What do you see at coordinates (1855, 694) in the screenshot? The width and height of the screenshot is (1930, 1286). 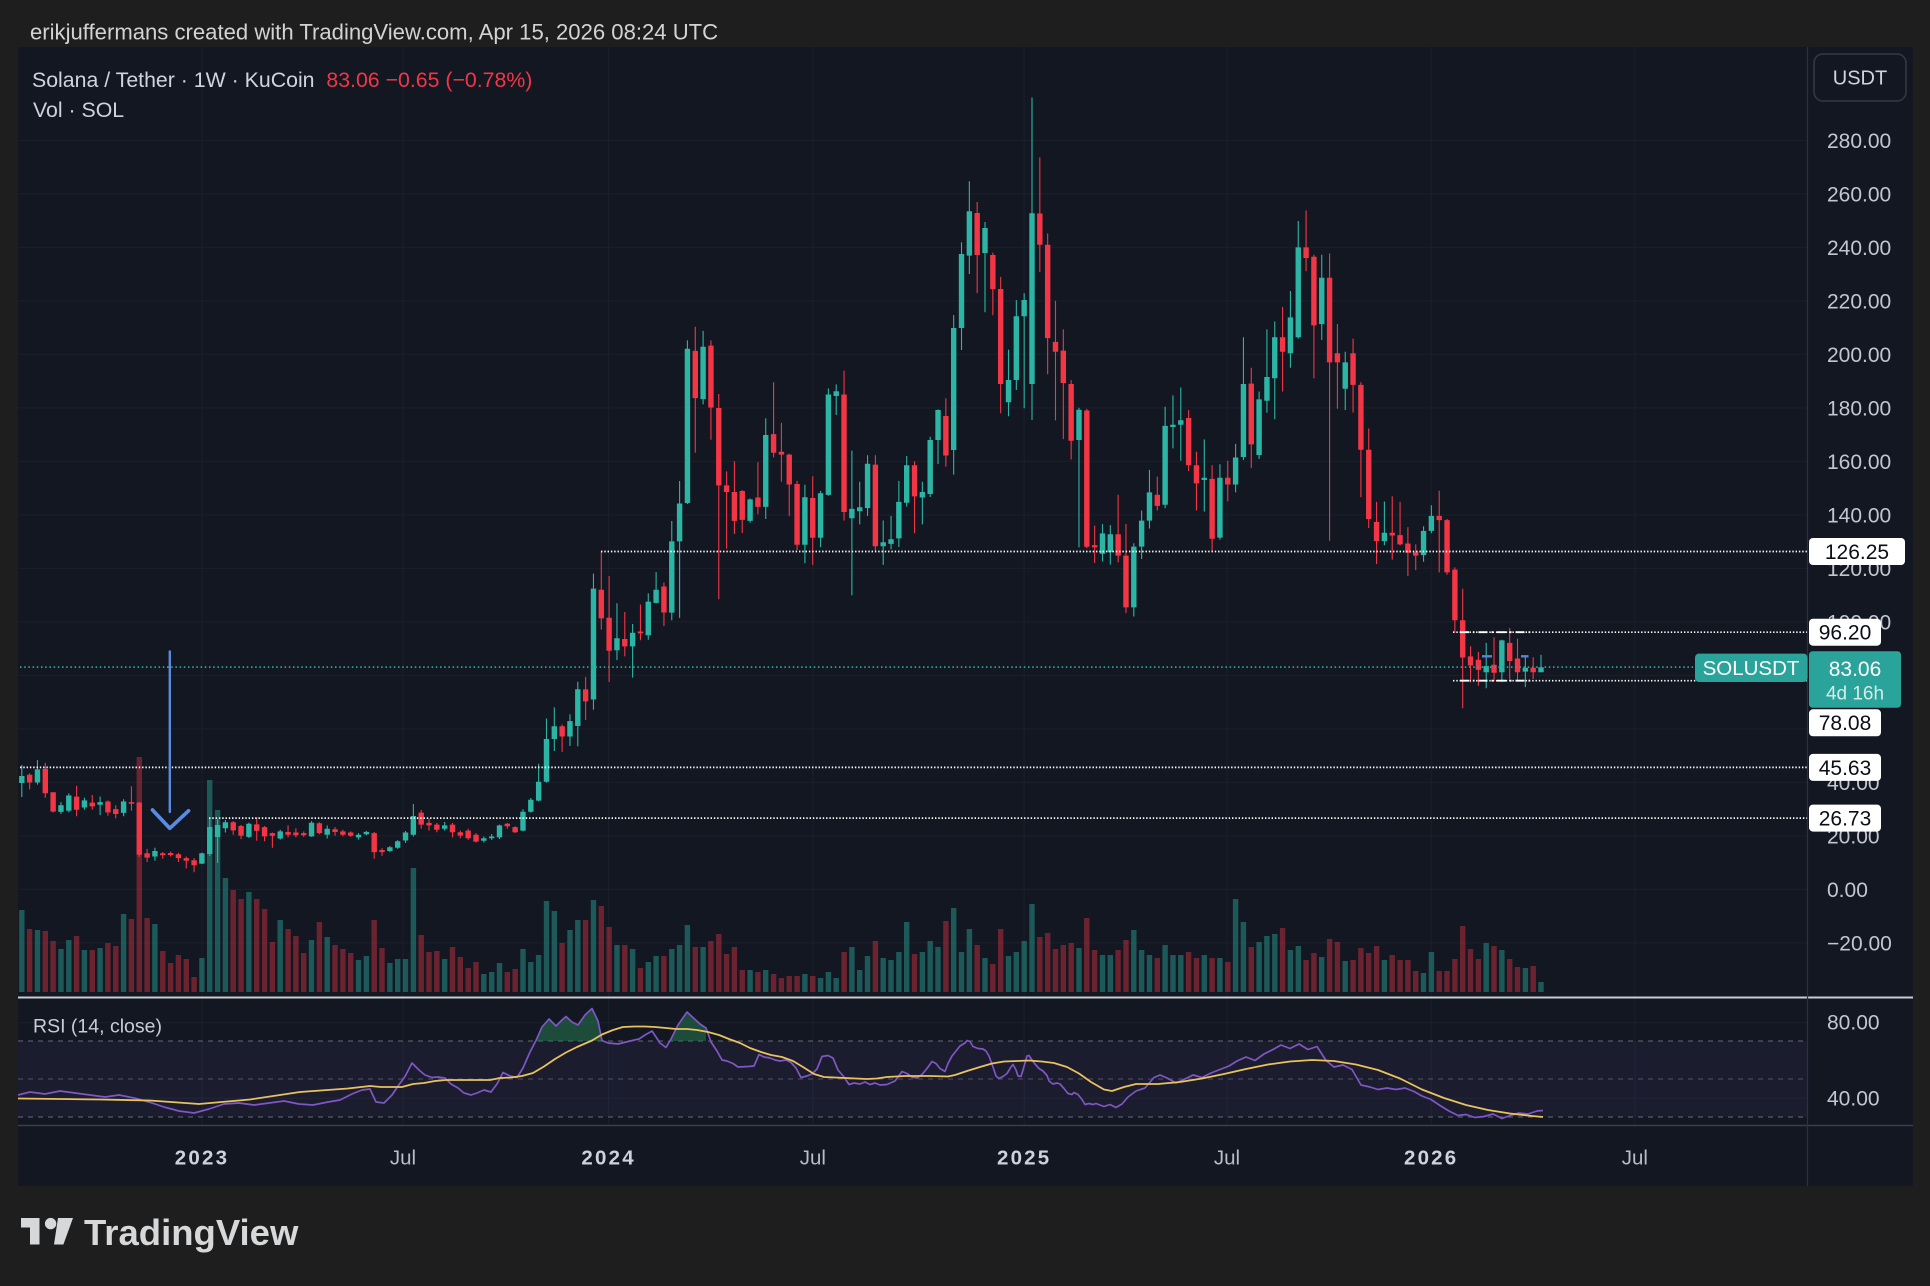 I see `svg-text: 4d 16h` at bounding box center [1855, 694].